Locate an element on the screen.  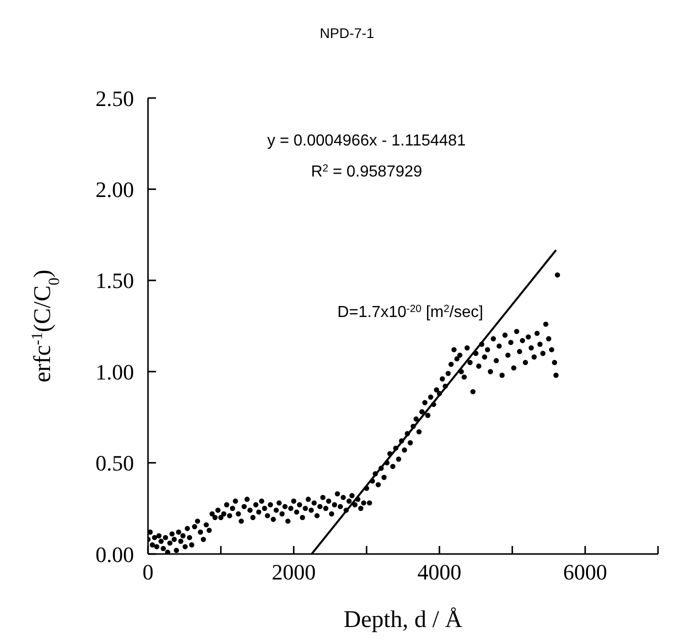
y-tick-label: 0.50 is located at coordinates (115, 463).